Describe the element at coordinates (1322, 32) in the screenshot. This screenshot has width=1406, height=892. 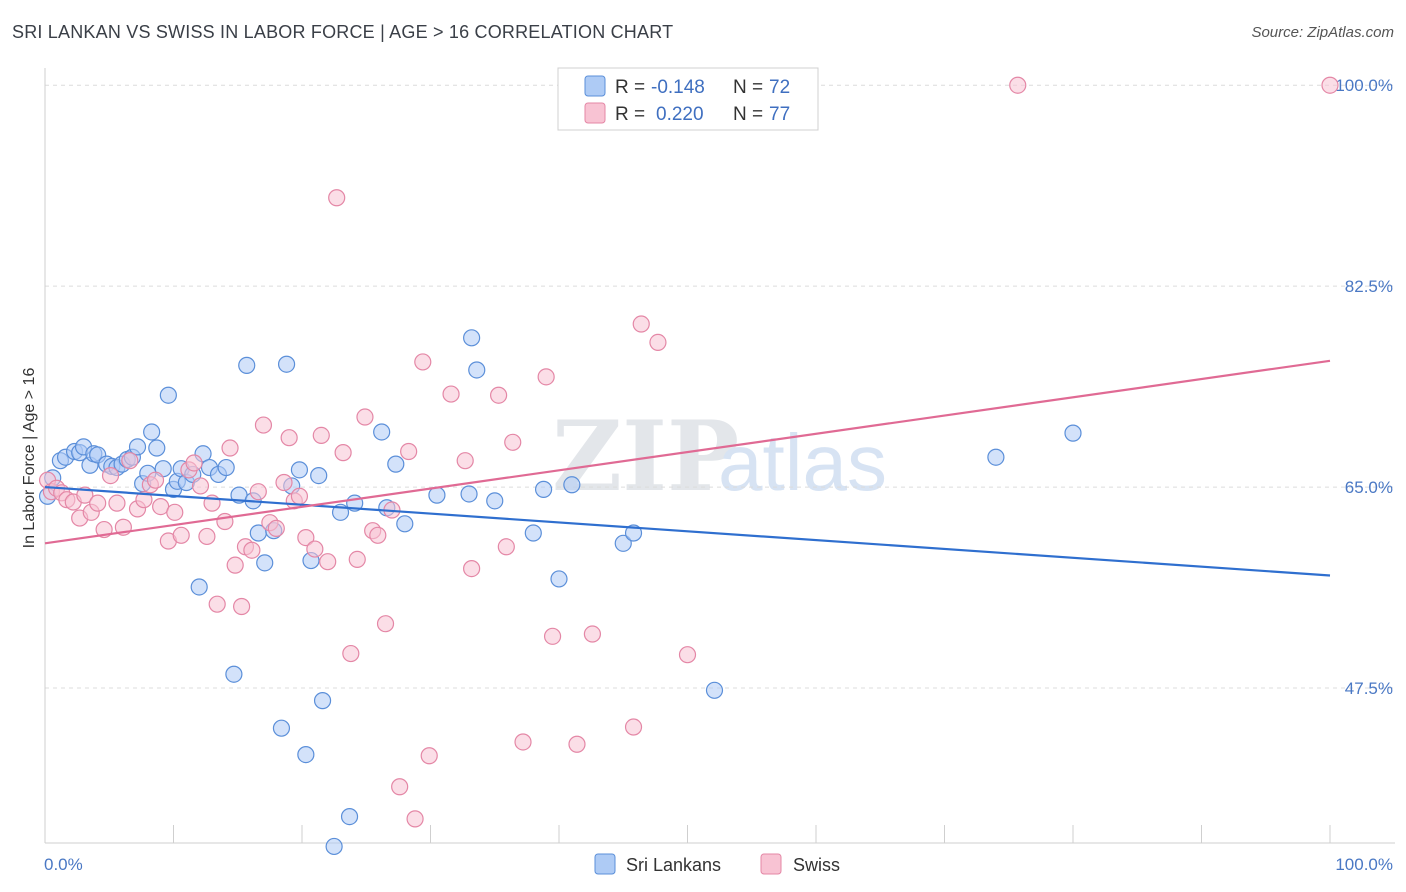
I see `source-credit: Source: ZipAtlas.com` at that location.